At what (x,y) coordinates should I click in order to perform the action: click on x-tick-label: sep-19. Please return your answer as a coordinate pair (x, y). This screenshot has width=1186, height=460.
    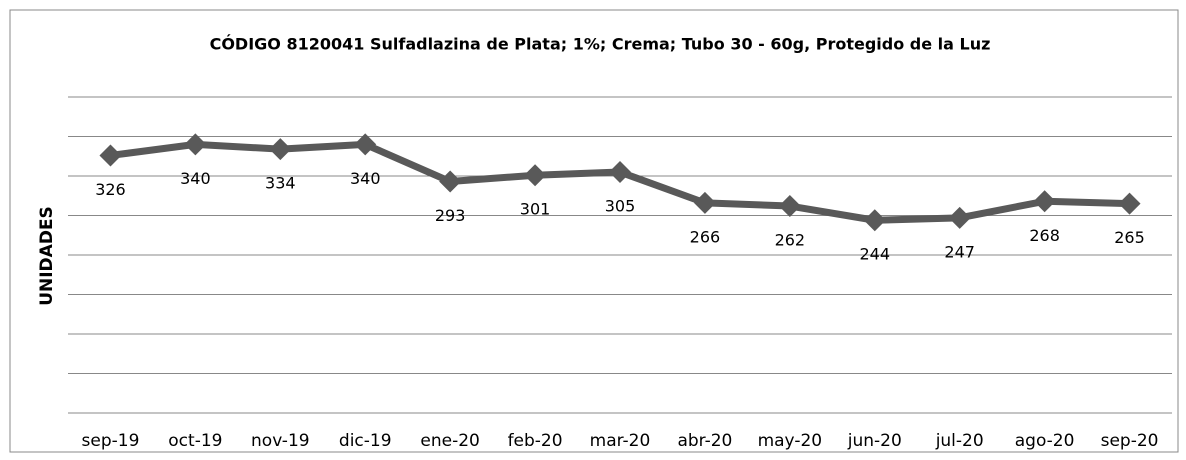
    Looking at the image, I should click on (111, 441).